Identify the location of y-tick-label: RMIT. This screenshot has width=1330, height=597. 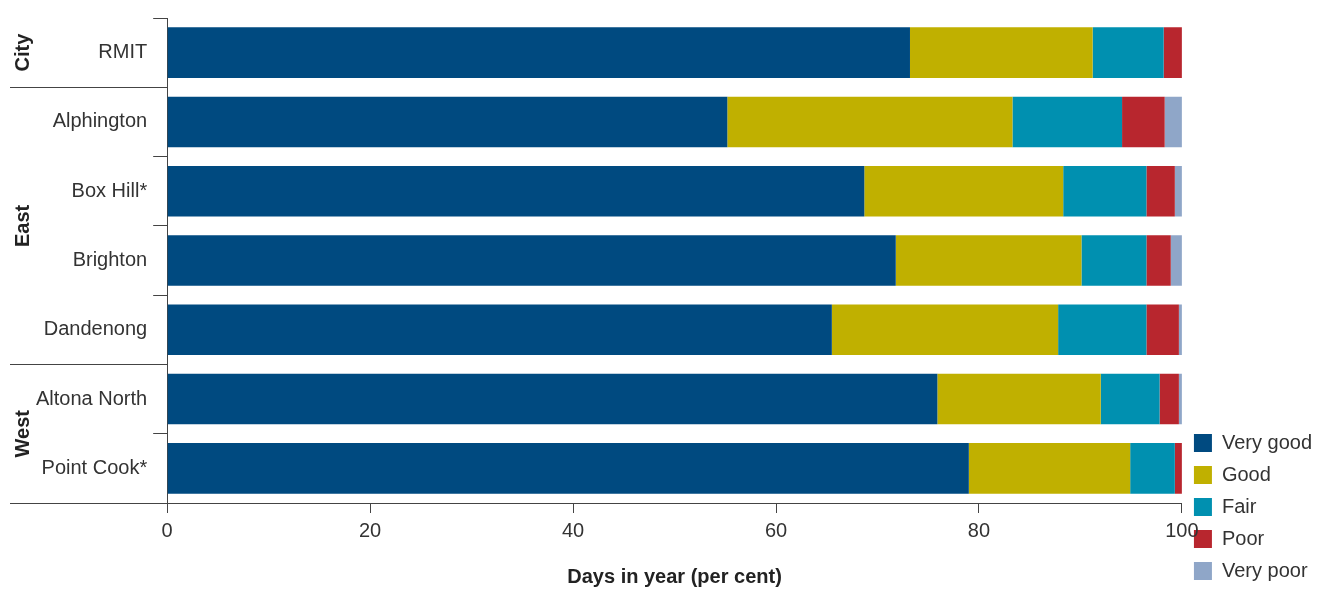
(123, 51).